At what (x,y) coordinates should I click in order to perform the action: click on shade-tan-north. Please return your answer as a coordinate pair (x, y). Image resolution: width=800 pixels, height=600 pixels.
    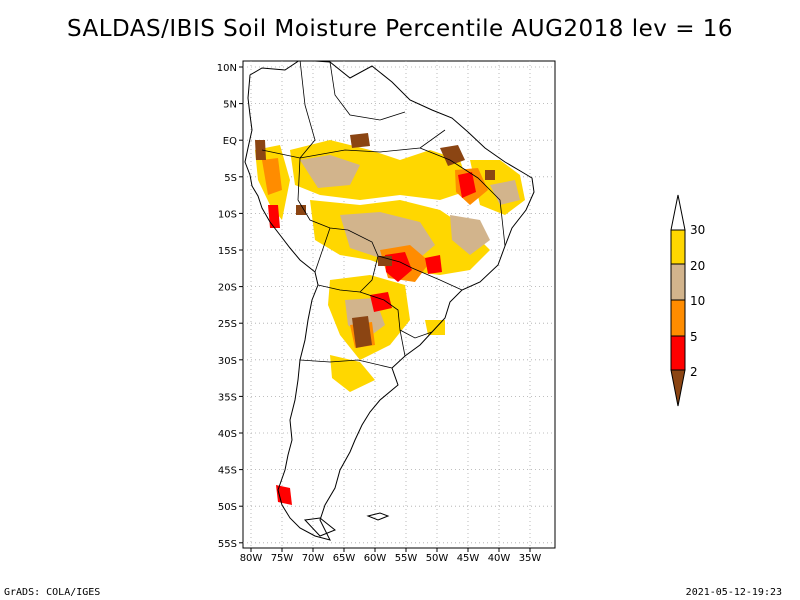
    Looking at the image, I should click on (330, 171).